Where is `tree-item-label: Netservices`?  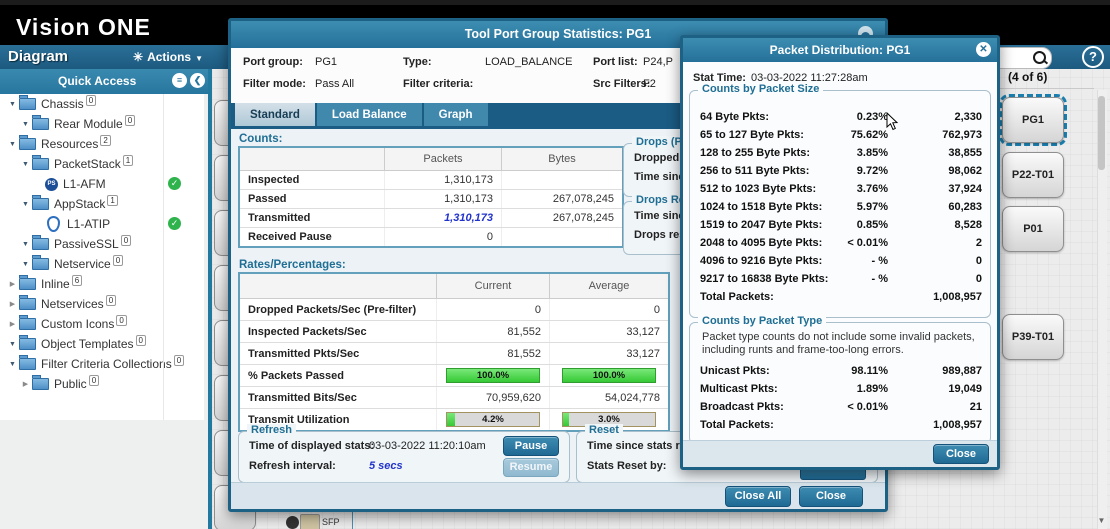 tree-item-label: Netservices is located at coordinates (72, 304).